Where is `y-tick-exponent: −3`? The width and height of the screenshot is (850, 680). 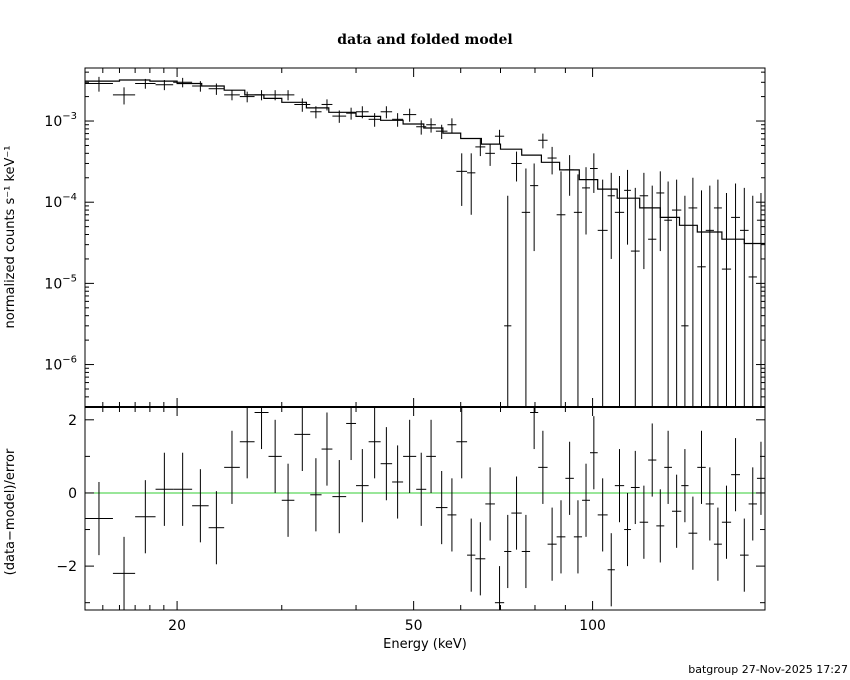
y-tick-exponent: −3 is located at coordinates (69, 116).